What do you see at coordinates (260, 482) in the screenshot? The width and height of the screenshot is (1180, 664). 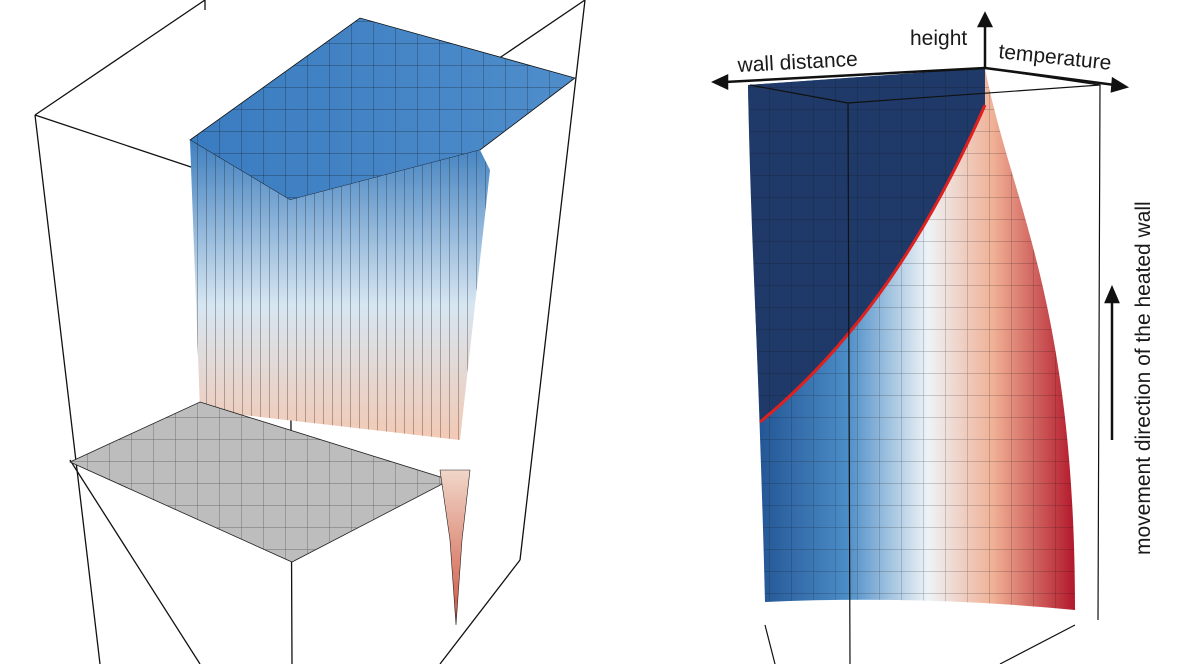 I see `lower-surface-grid` at bounding box center [260, 482].